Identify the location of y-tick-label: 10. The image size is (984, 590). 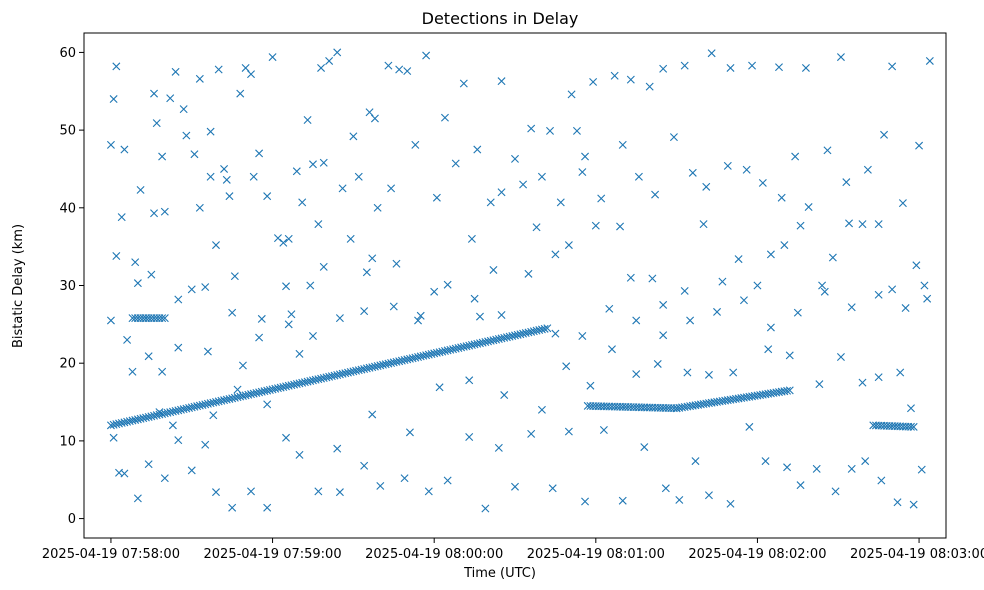
(67, 441).